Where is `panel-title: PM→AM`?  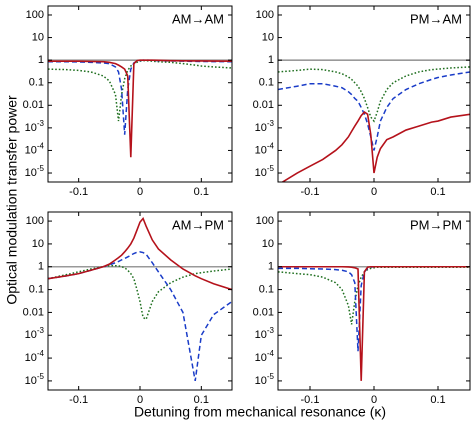 panel-title: PM→AM is located at coordinates (436, 18).